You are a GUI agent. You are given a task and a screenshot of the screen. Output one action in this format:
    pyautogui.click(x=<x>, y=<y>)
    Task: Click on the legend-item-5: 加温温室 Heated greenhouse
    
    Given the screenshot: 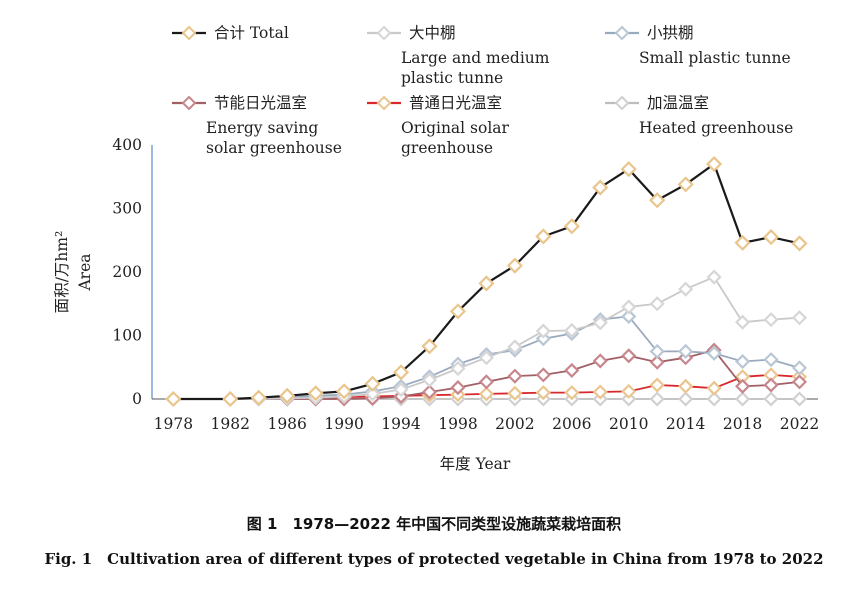 What is the action you would take?
    pyautogui.click(x=699, y=115)
    